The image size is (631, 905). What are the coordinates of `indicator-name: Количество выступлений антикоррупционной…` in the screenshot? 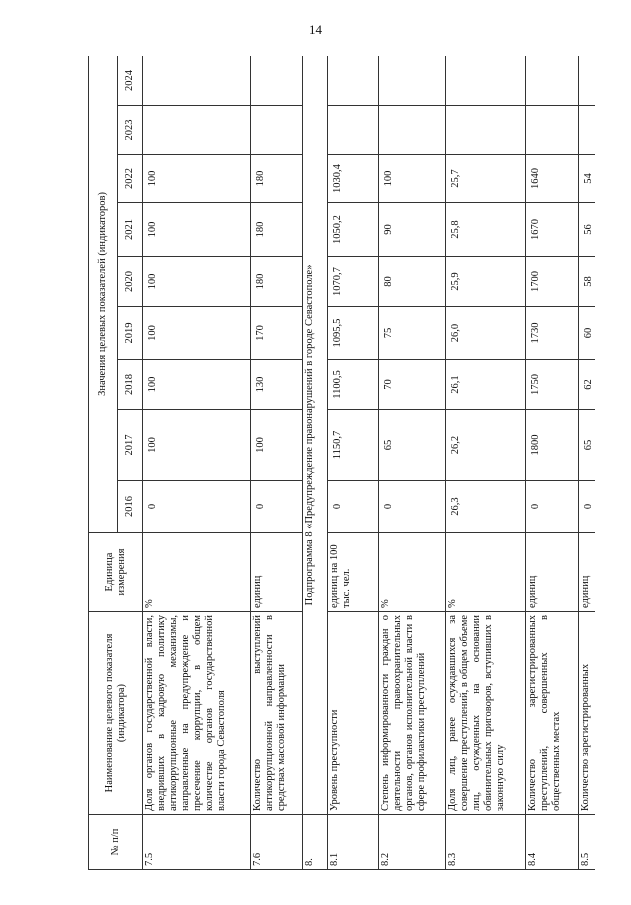 It's located at (276, 713).